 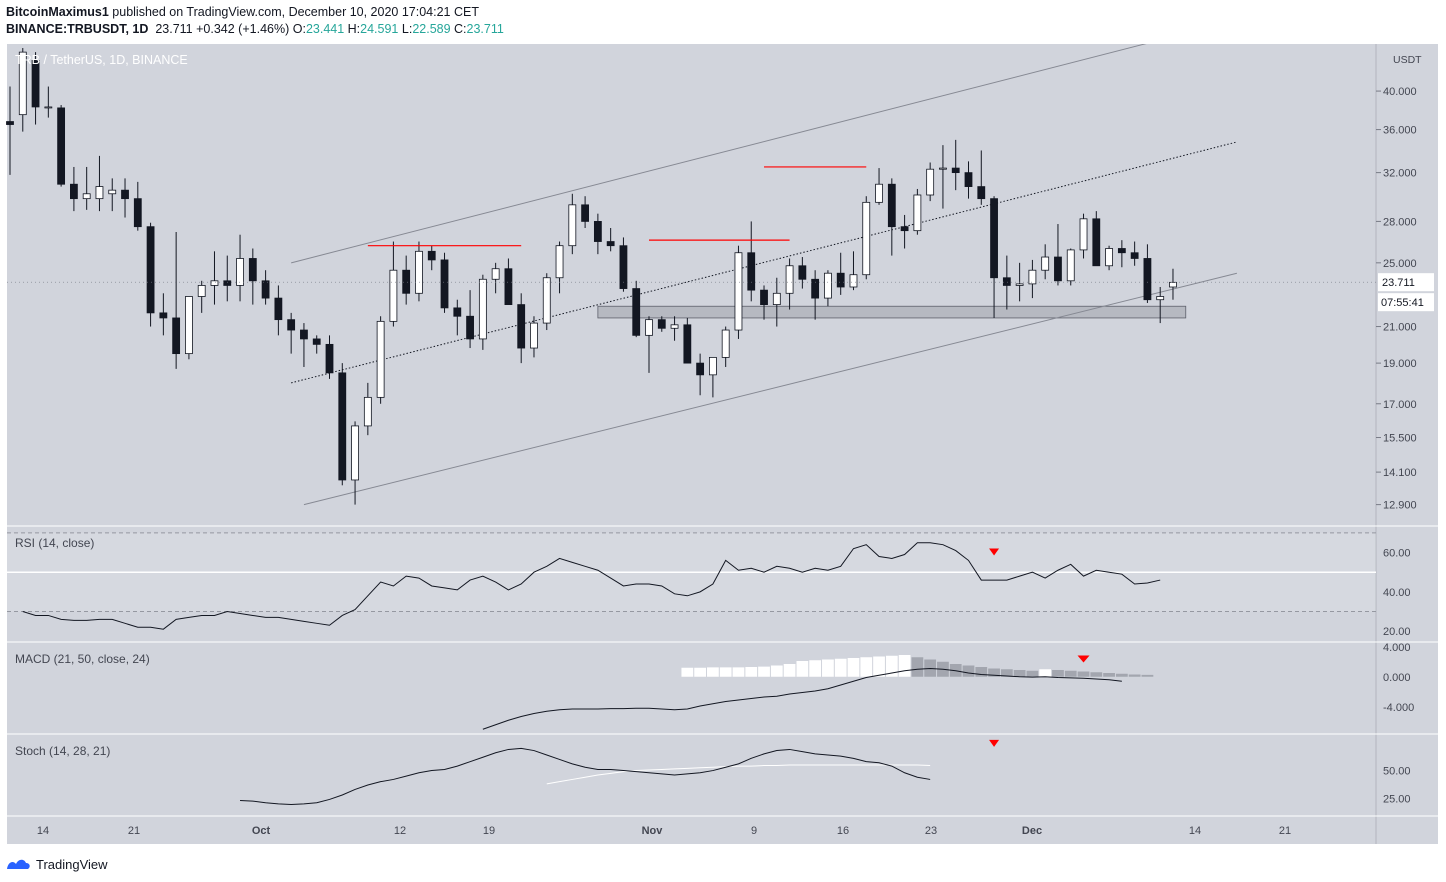 What do you see at coordinates (325, 29) in the screenshot?
I see `open-value: 23.441` at bounding box center [325, 29].